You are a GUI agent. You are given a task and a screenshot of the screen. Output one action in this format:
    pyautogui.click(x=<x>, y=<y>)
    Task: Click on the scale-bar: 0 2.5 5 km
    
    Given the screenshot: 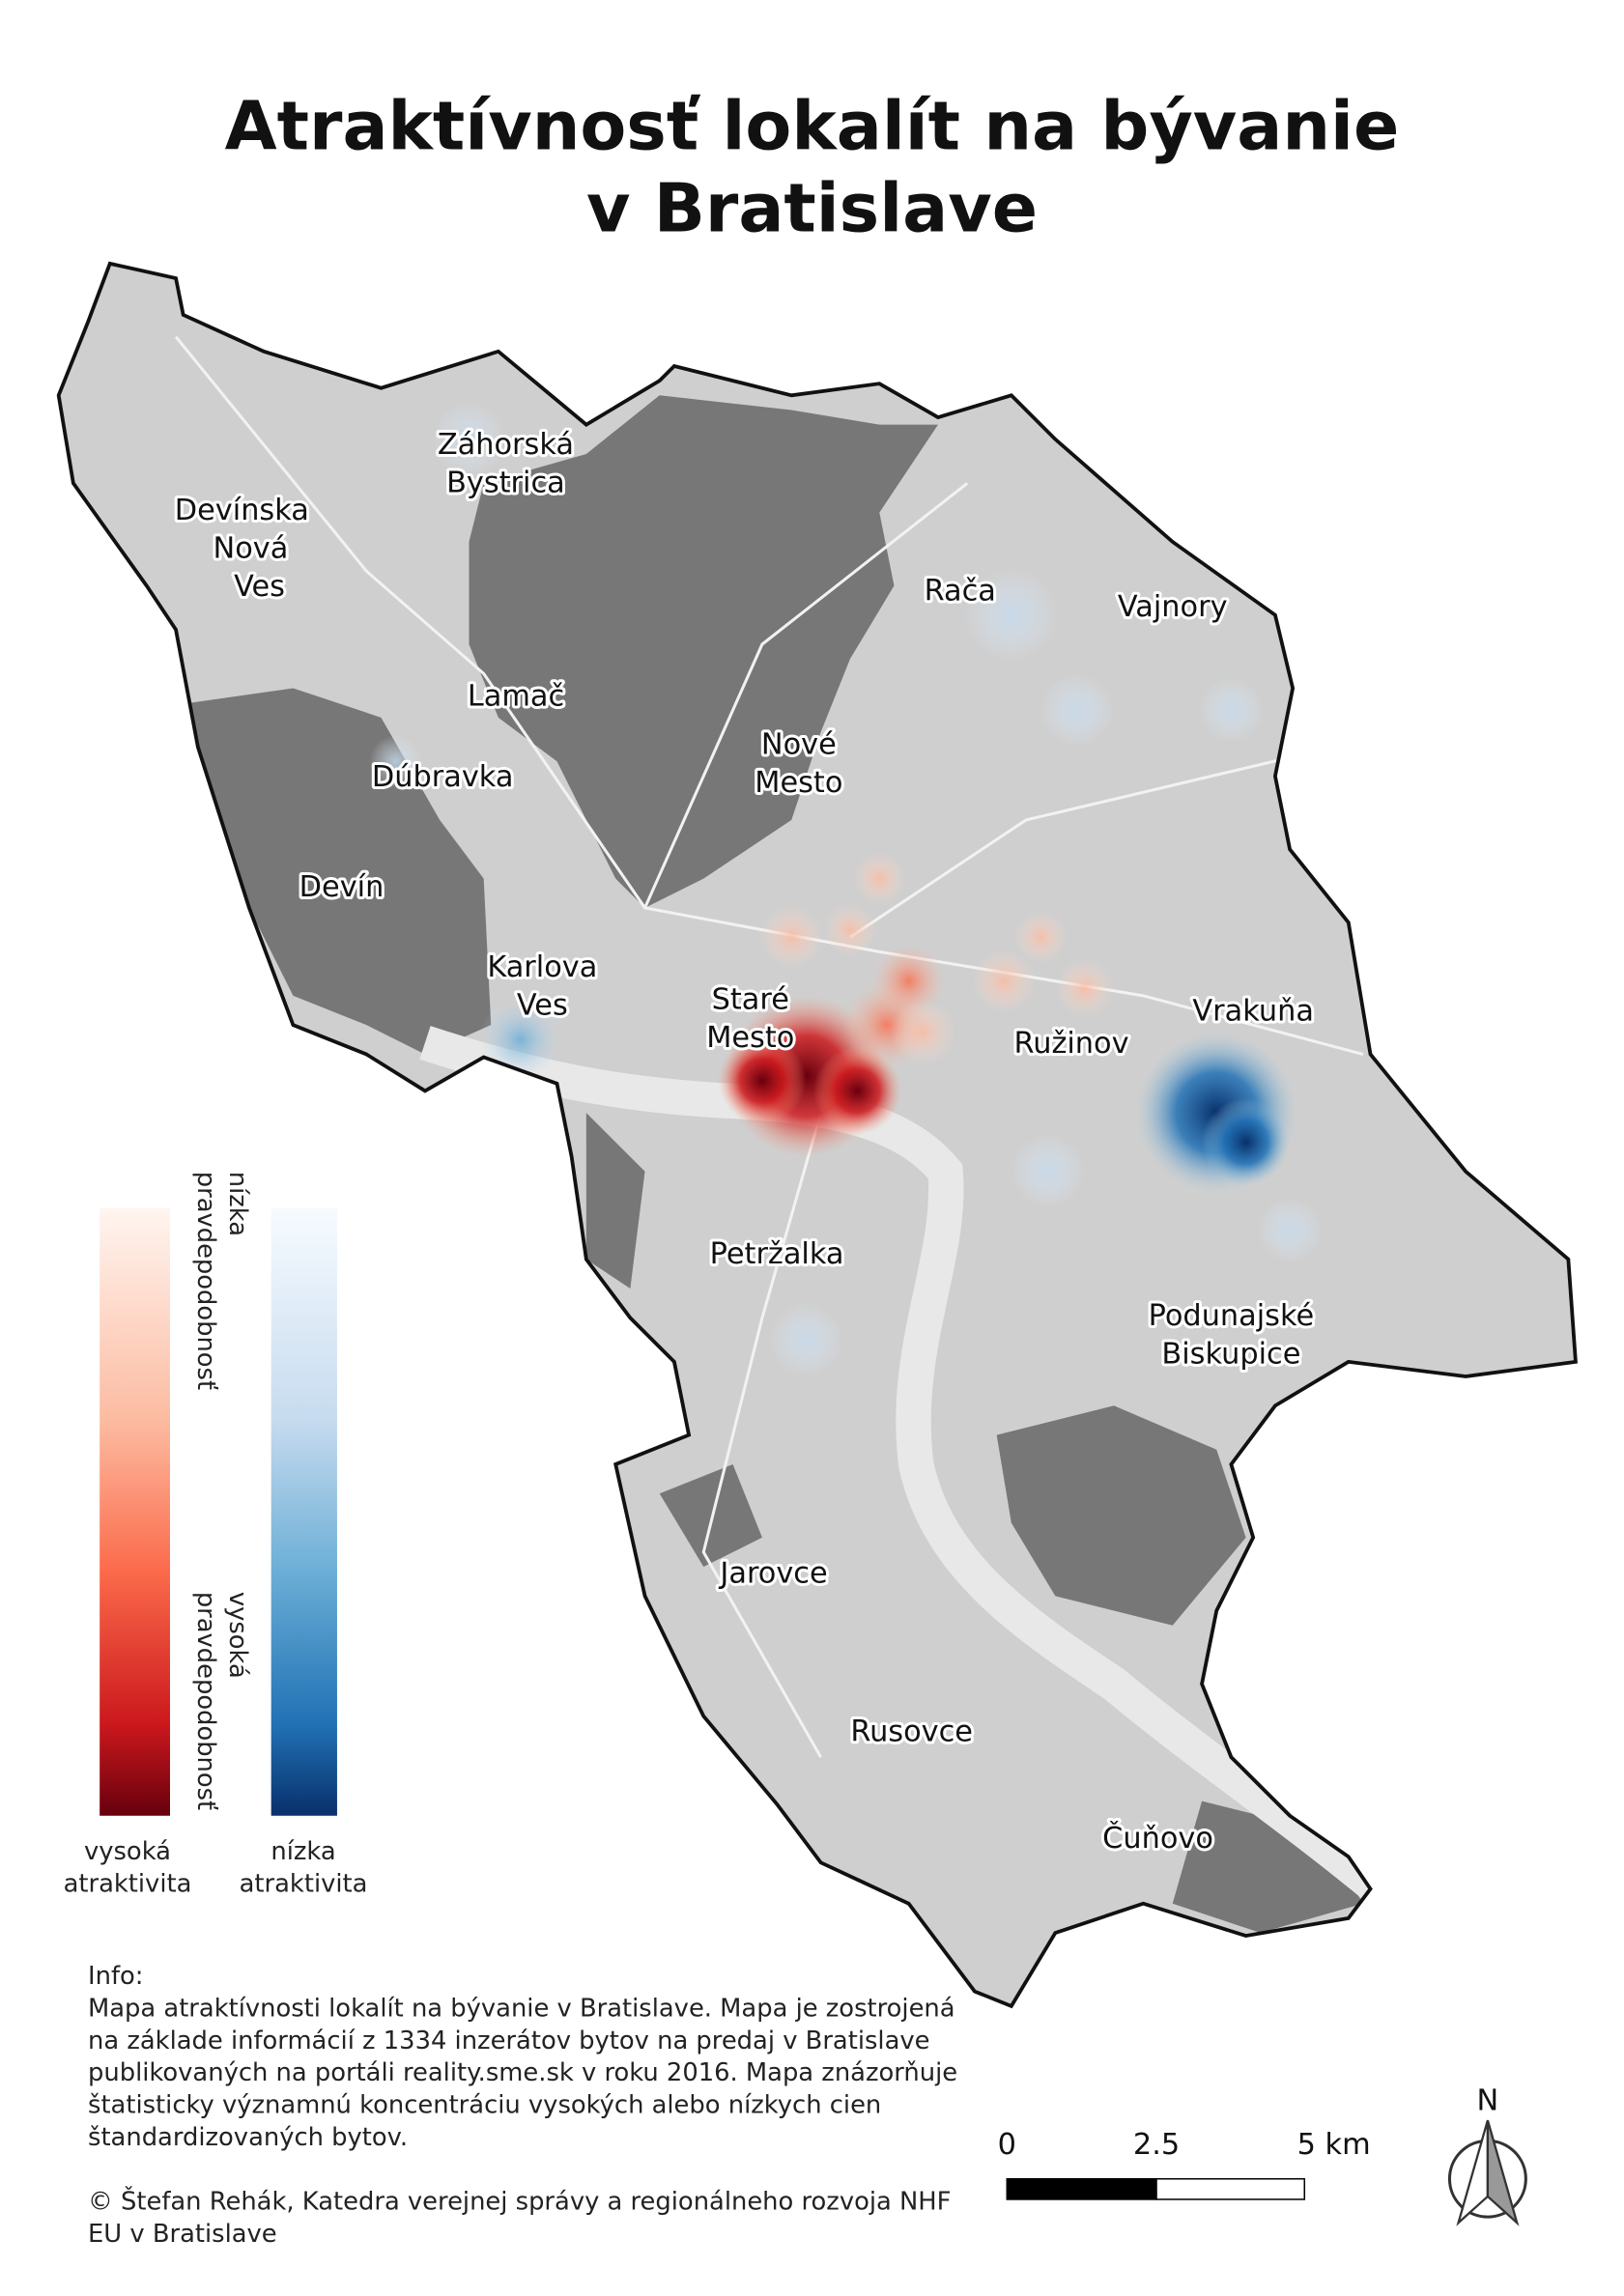 What is the action you would take?
    pyautogui.click(x=1184, y=2164)
    